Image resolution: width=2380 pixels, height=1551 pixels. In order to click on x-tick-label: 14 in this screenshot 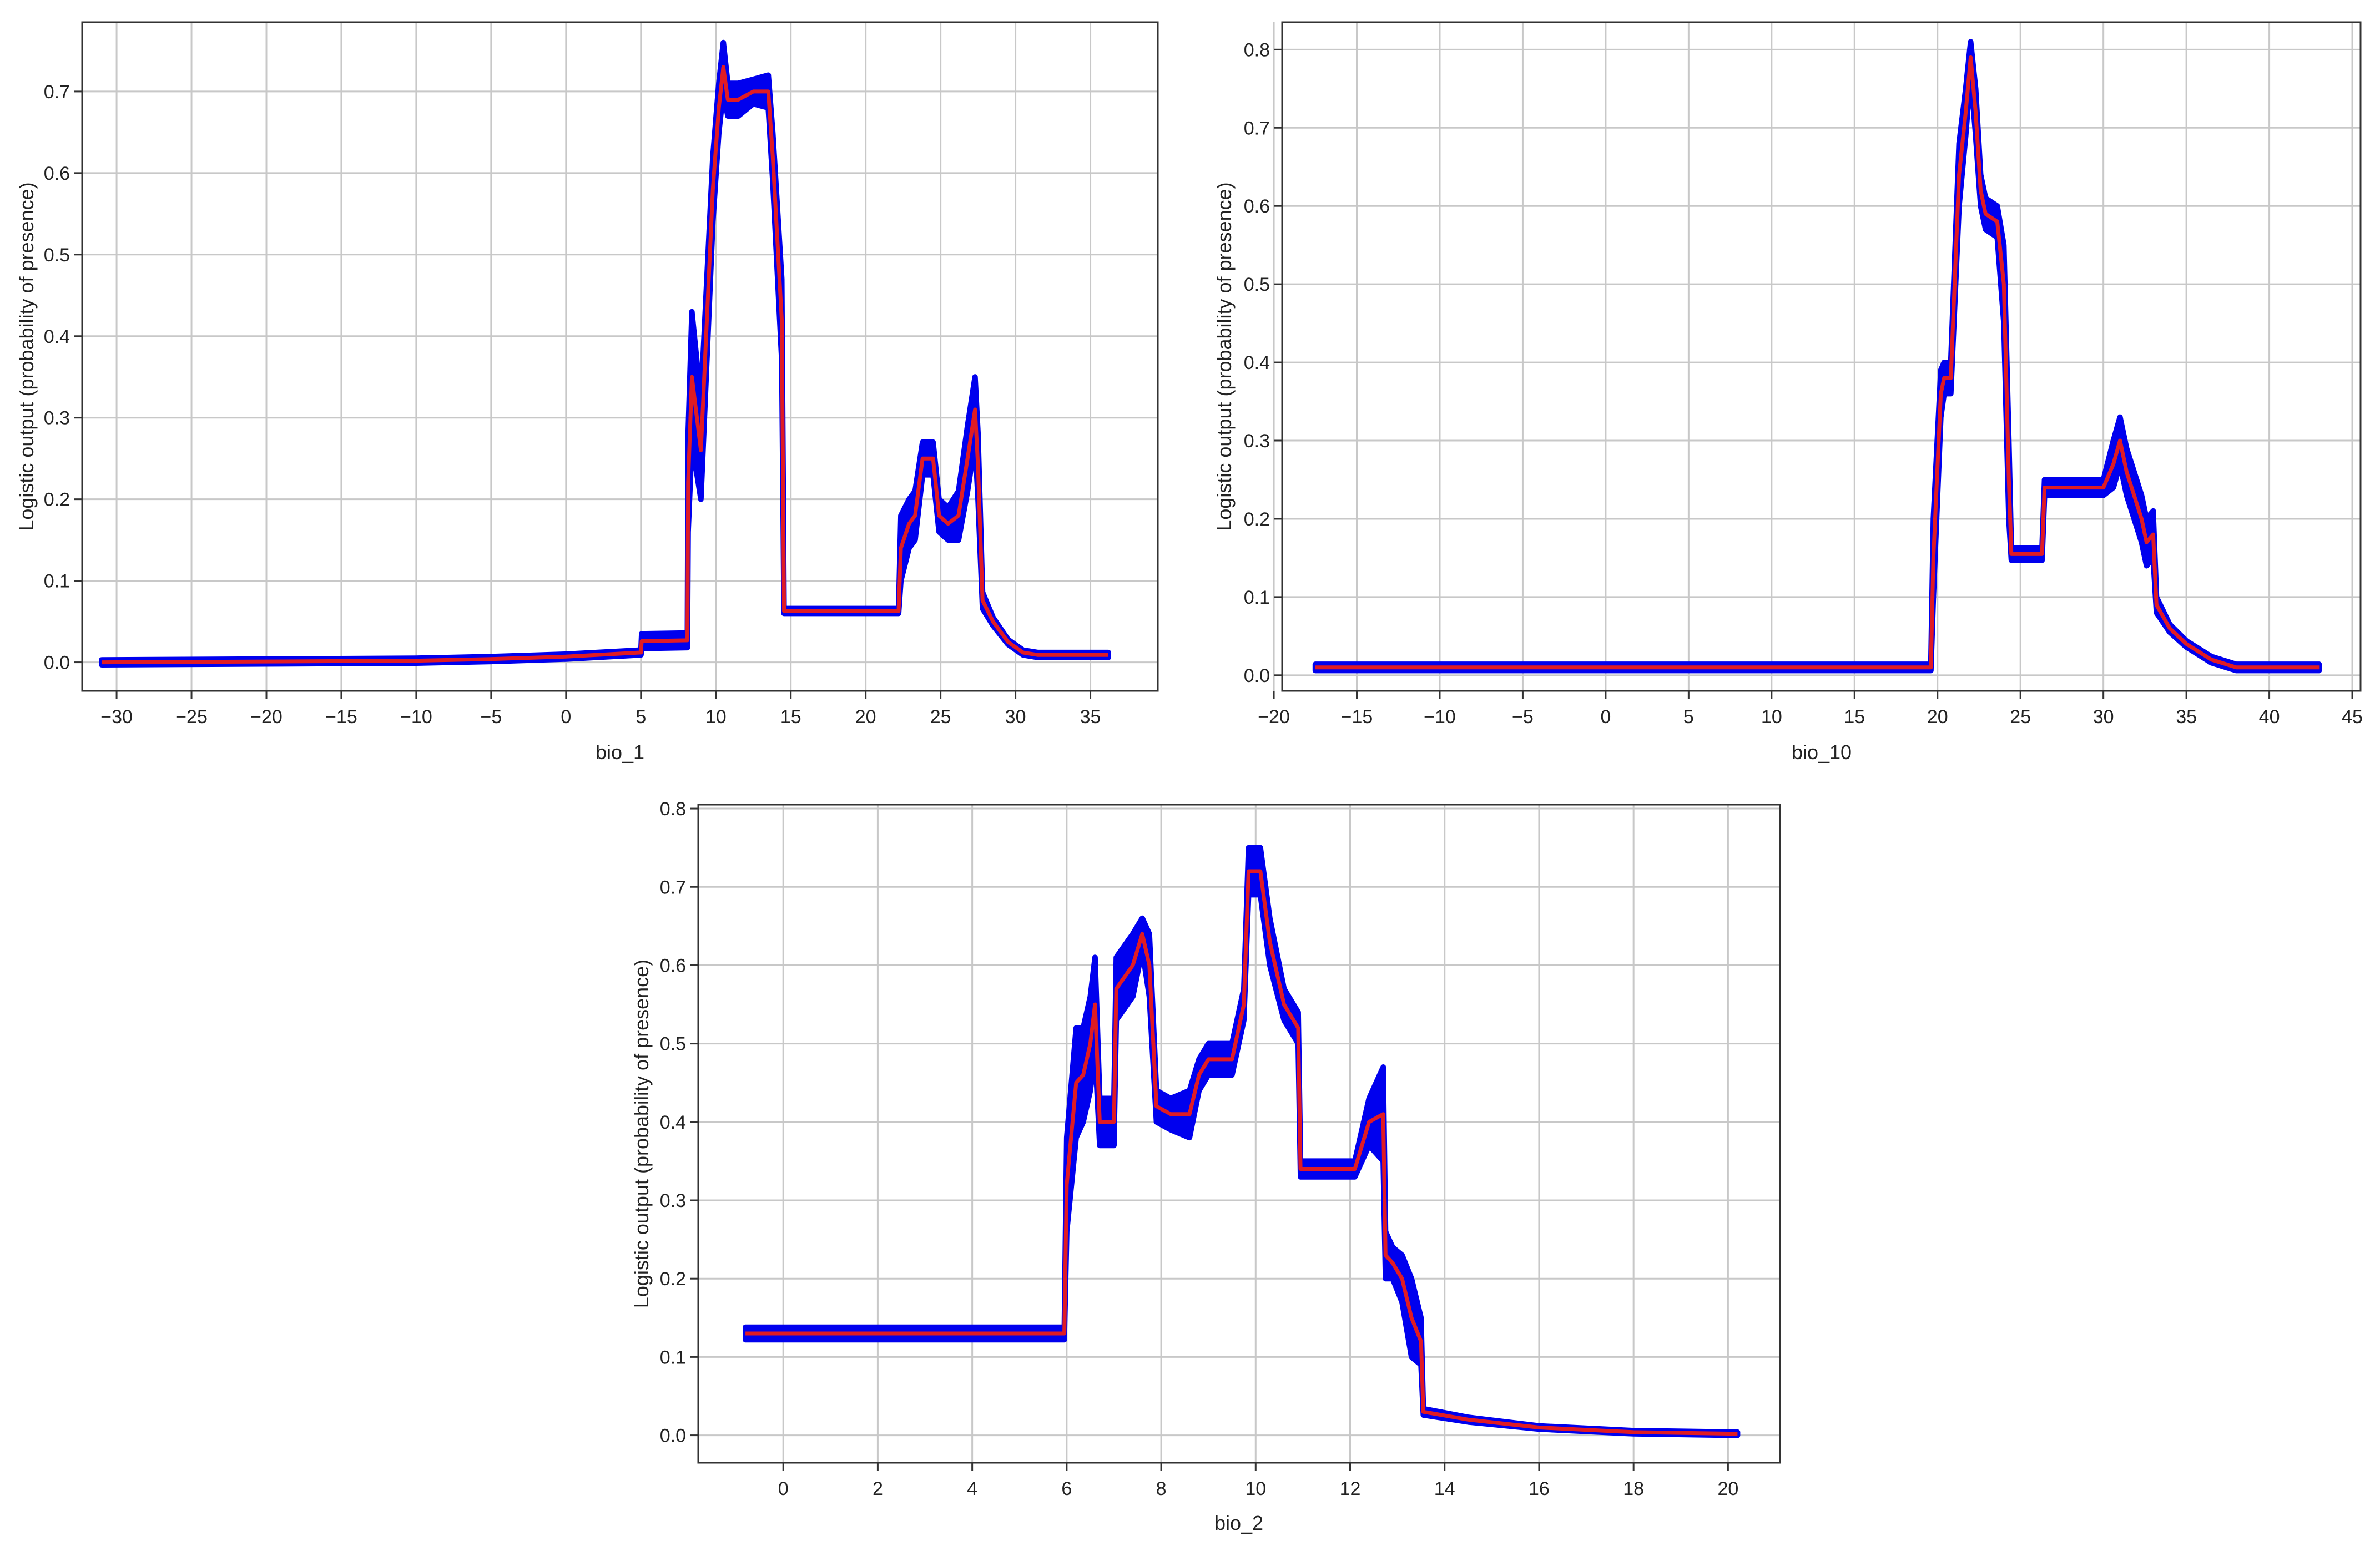, I will do `click(1444, 1488)`.